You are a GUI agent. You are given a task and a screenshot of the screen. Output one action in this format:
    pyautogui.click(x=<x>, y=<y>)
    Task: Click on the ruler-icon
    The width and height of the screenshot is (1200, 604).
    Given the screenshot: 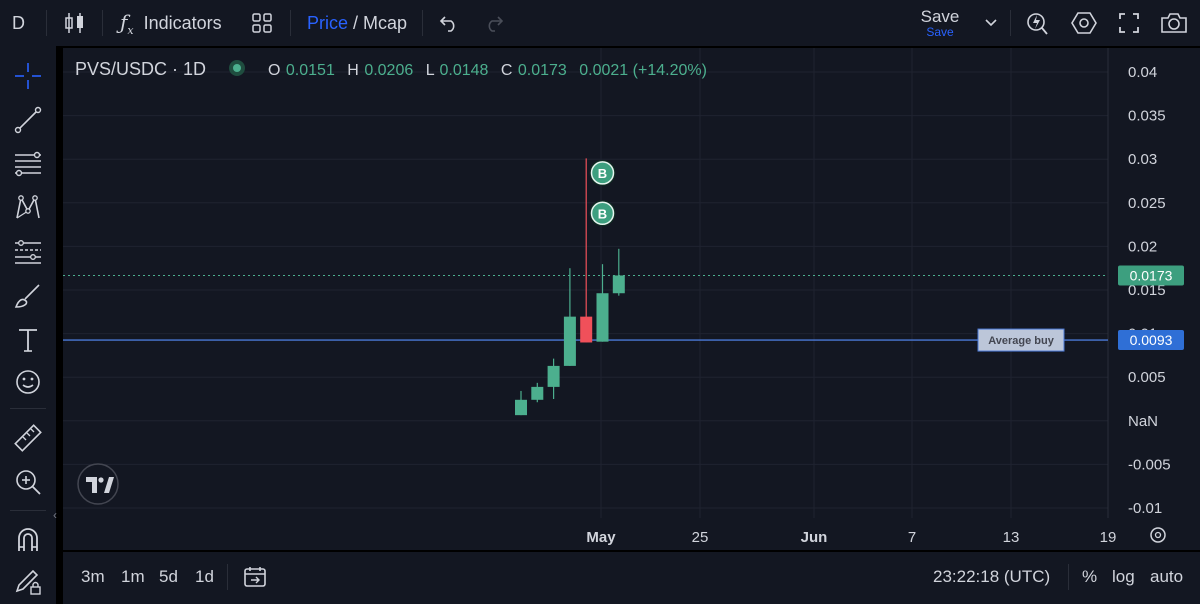 What is the action you would take?
    pyautogui.click(x=28, y=438)
    